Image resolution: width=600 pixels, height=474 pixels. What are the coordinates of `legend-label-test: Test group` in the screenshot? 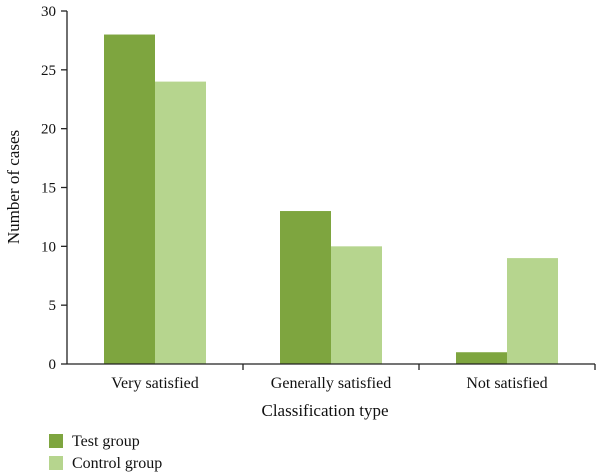 It's located at (106, 441).